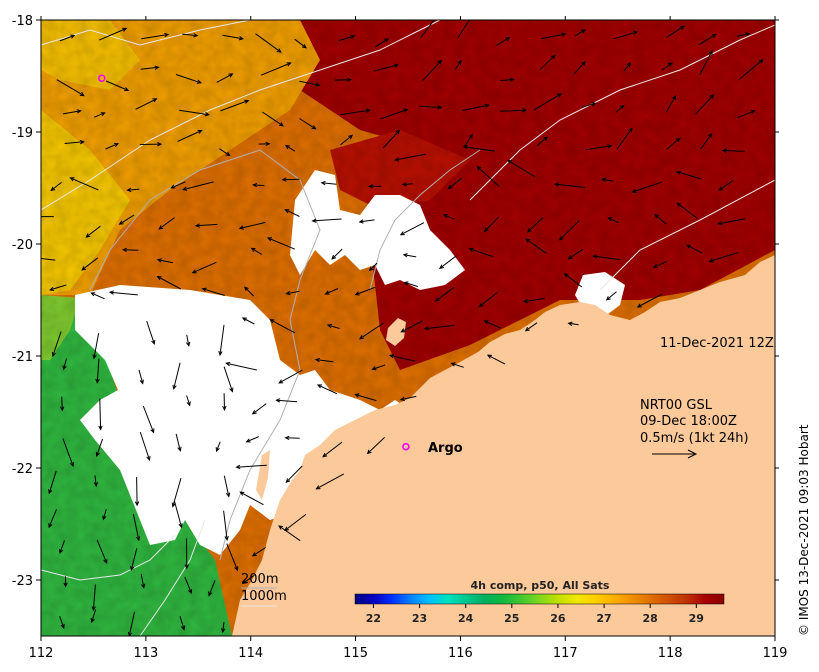 The width and height of the screenshot is (819, 672). I want to click on isobath-1000m-label: 1000m, so click(264, 596).